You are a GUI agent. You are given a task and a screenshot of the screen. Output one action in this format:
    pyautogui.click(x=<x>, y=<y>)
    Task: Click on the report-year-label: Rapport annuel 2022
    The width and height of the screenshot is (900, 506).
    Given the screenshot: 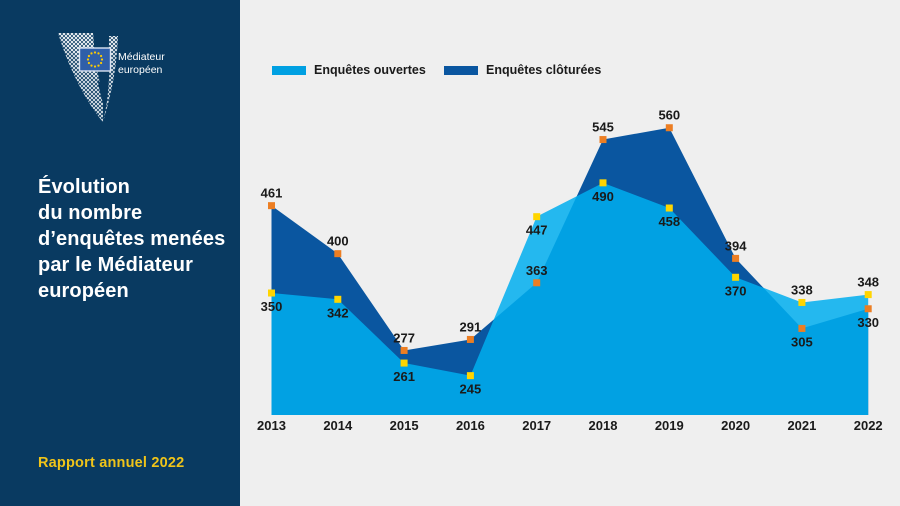 What is the action you would take?
    pyautogui.click(x=111, y=463)
    